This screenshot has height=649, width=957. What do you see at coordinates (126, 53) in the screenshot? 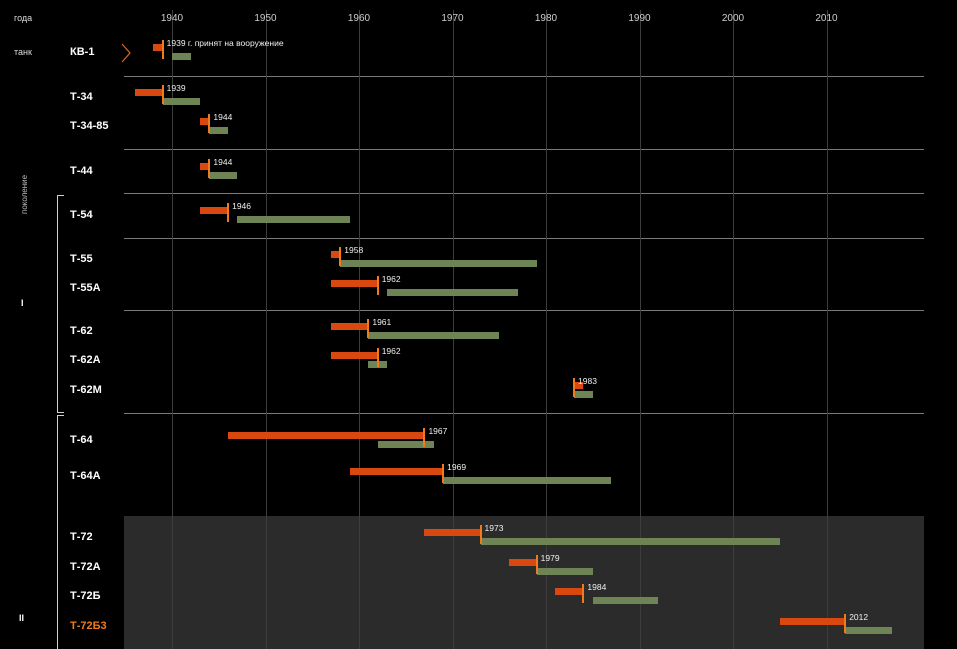
I see `chevron-right-icon` at bounding box center [126, 53].